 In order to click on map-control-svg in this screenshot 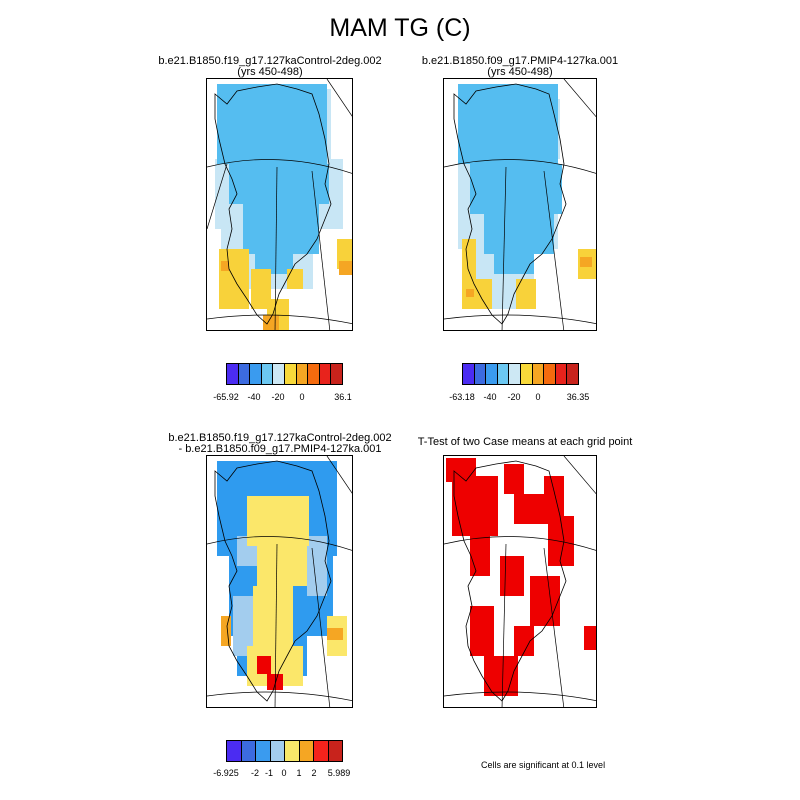, I will do `click(279, 204)`.